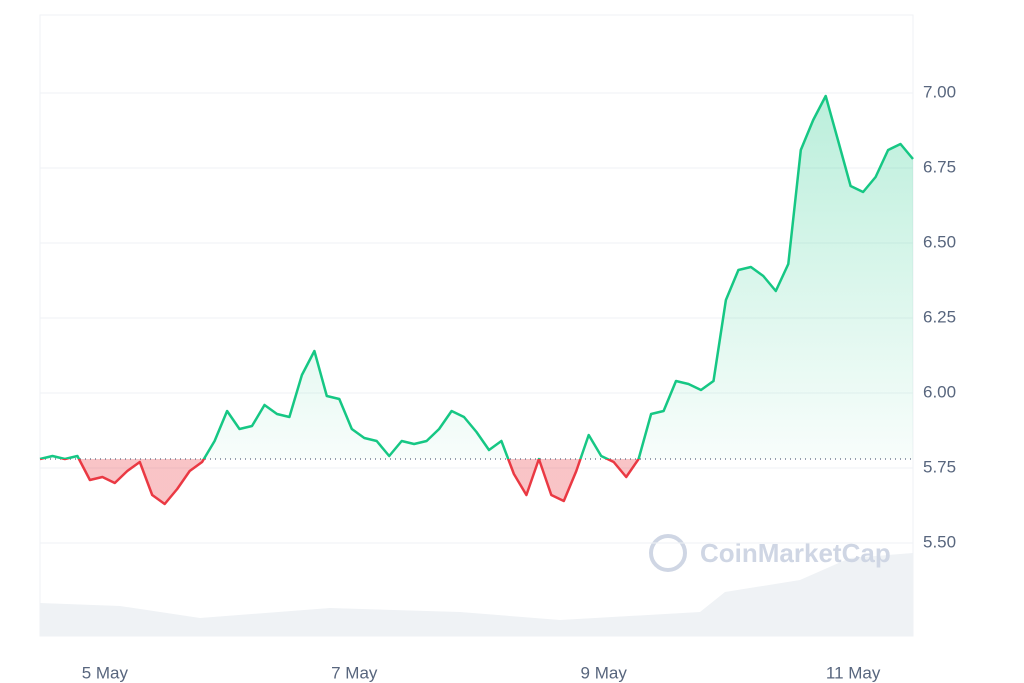 The width and height of the screenshot is (1024, 683). I want to click on watermark-text: CoinMarketCap, so click(795, 553).